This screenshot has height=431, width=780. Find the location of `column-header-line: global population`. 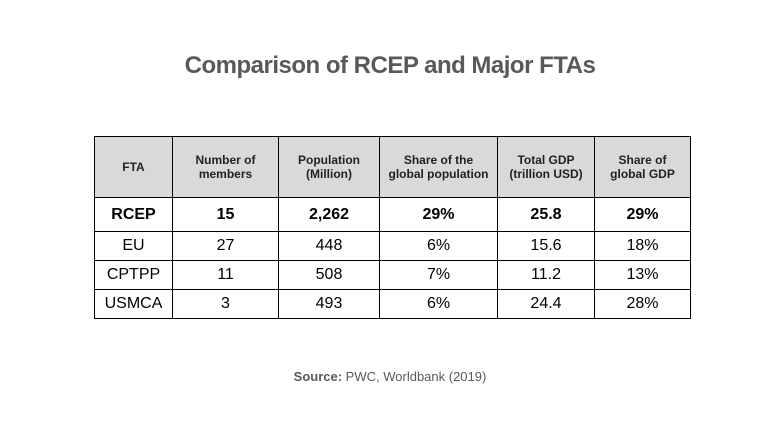

column-header-line: global population is located at coordinates (438, 174).